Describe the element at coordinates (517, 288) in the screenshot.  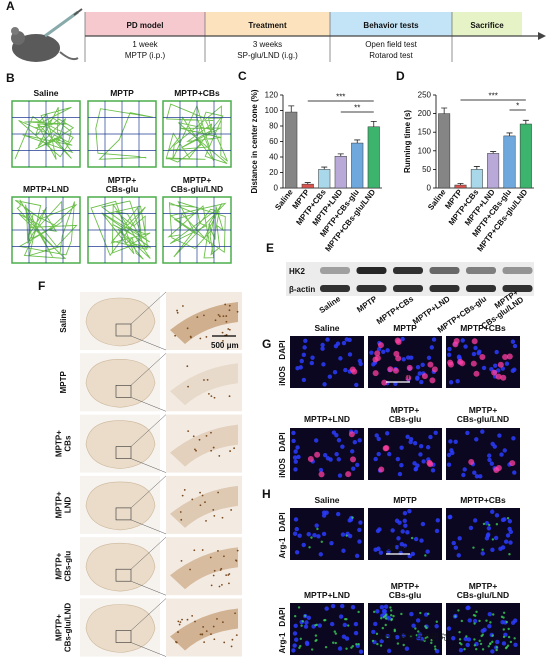
I see `band` at that location.